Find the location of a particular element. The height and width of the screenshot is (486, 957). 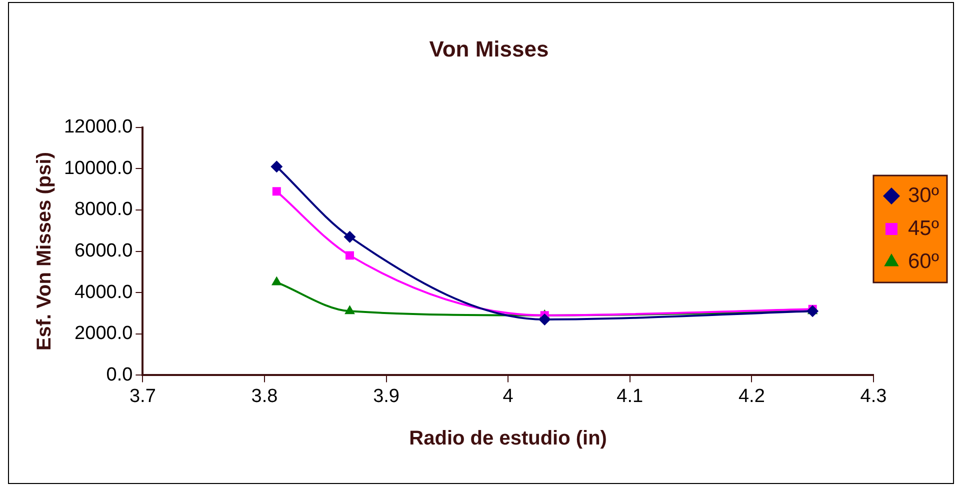

x-tick-label: 3.7 is located at coordinates (142, 396).